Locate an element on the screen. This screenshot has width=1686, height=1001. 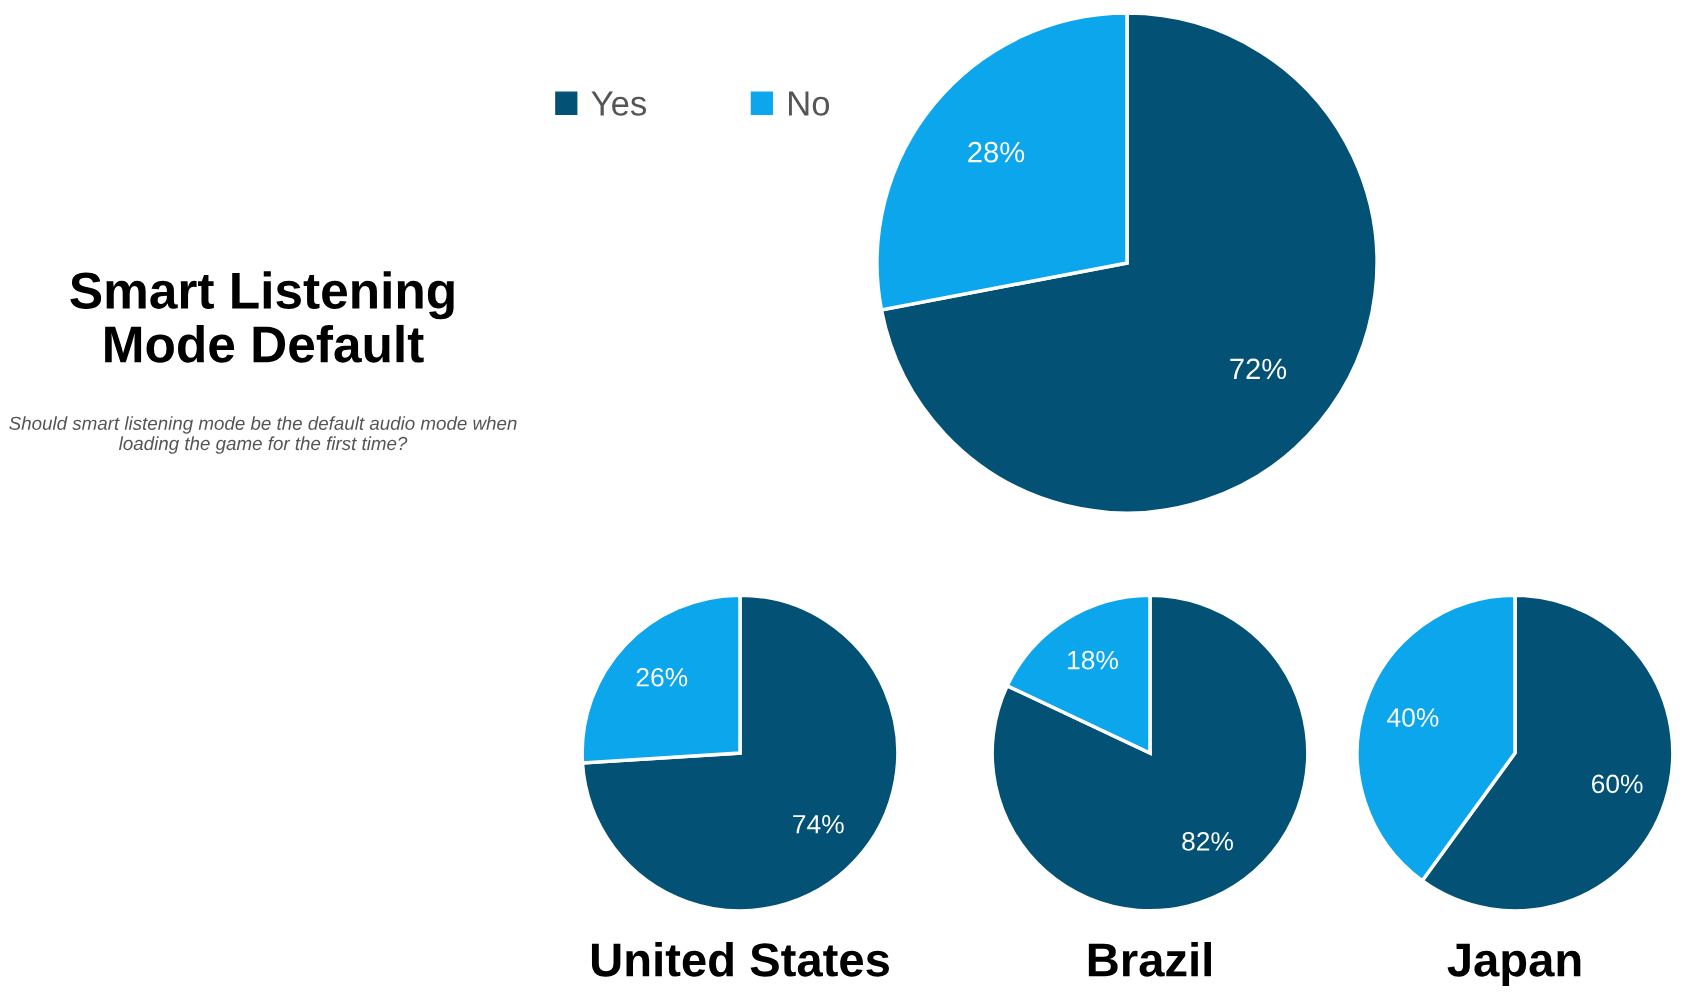
data-label: 26% is located at coordinates (662, 677).